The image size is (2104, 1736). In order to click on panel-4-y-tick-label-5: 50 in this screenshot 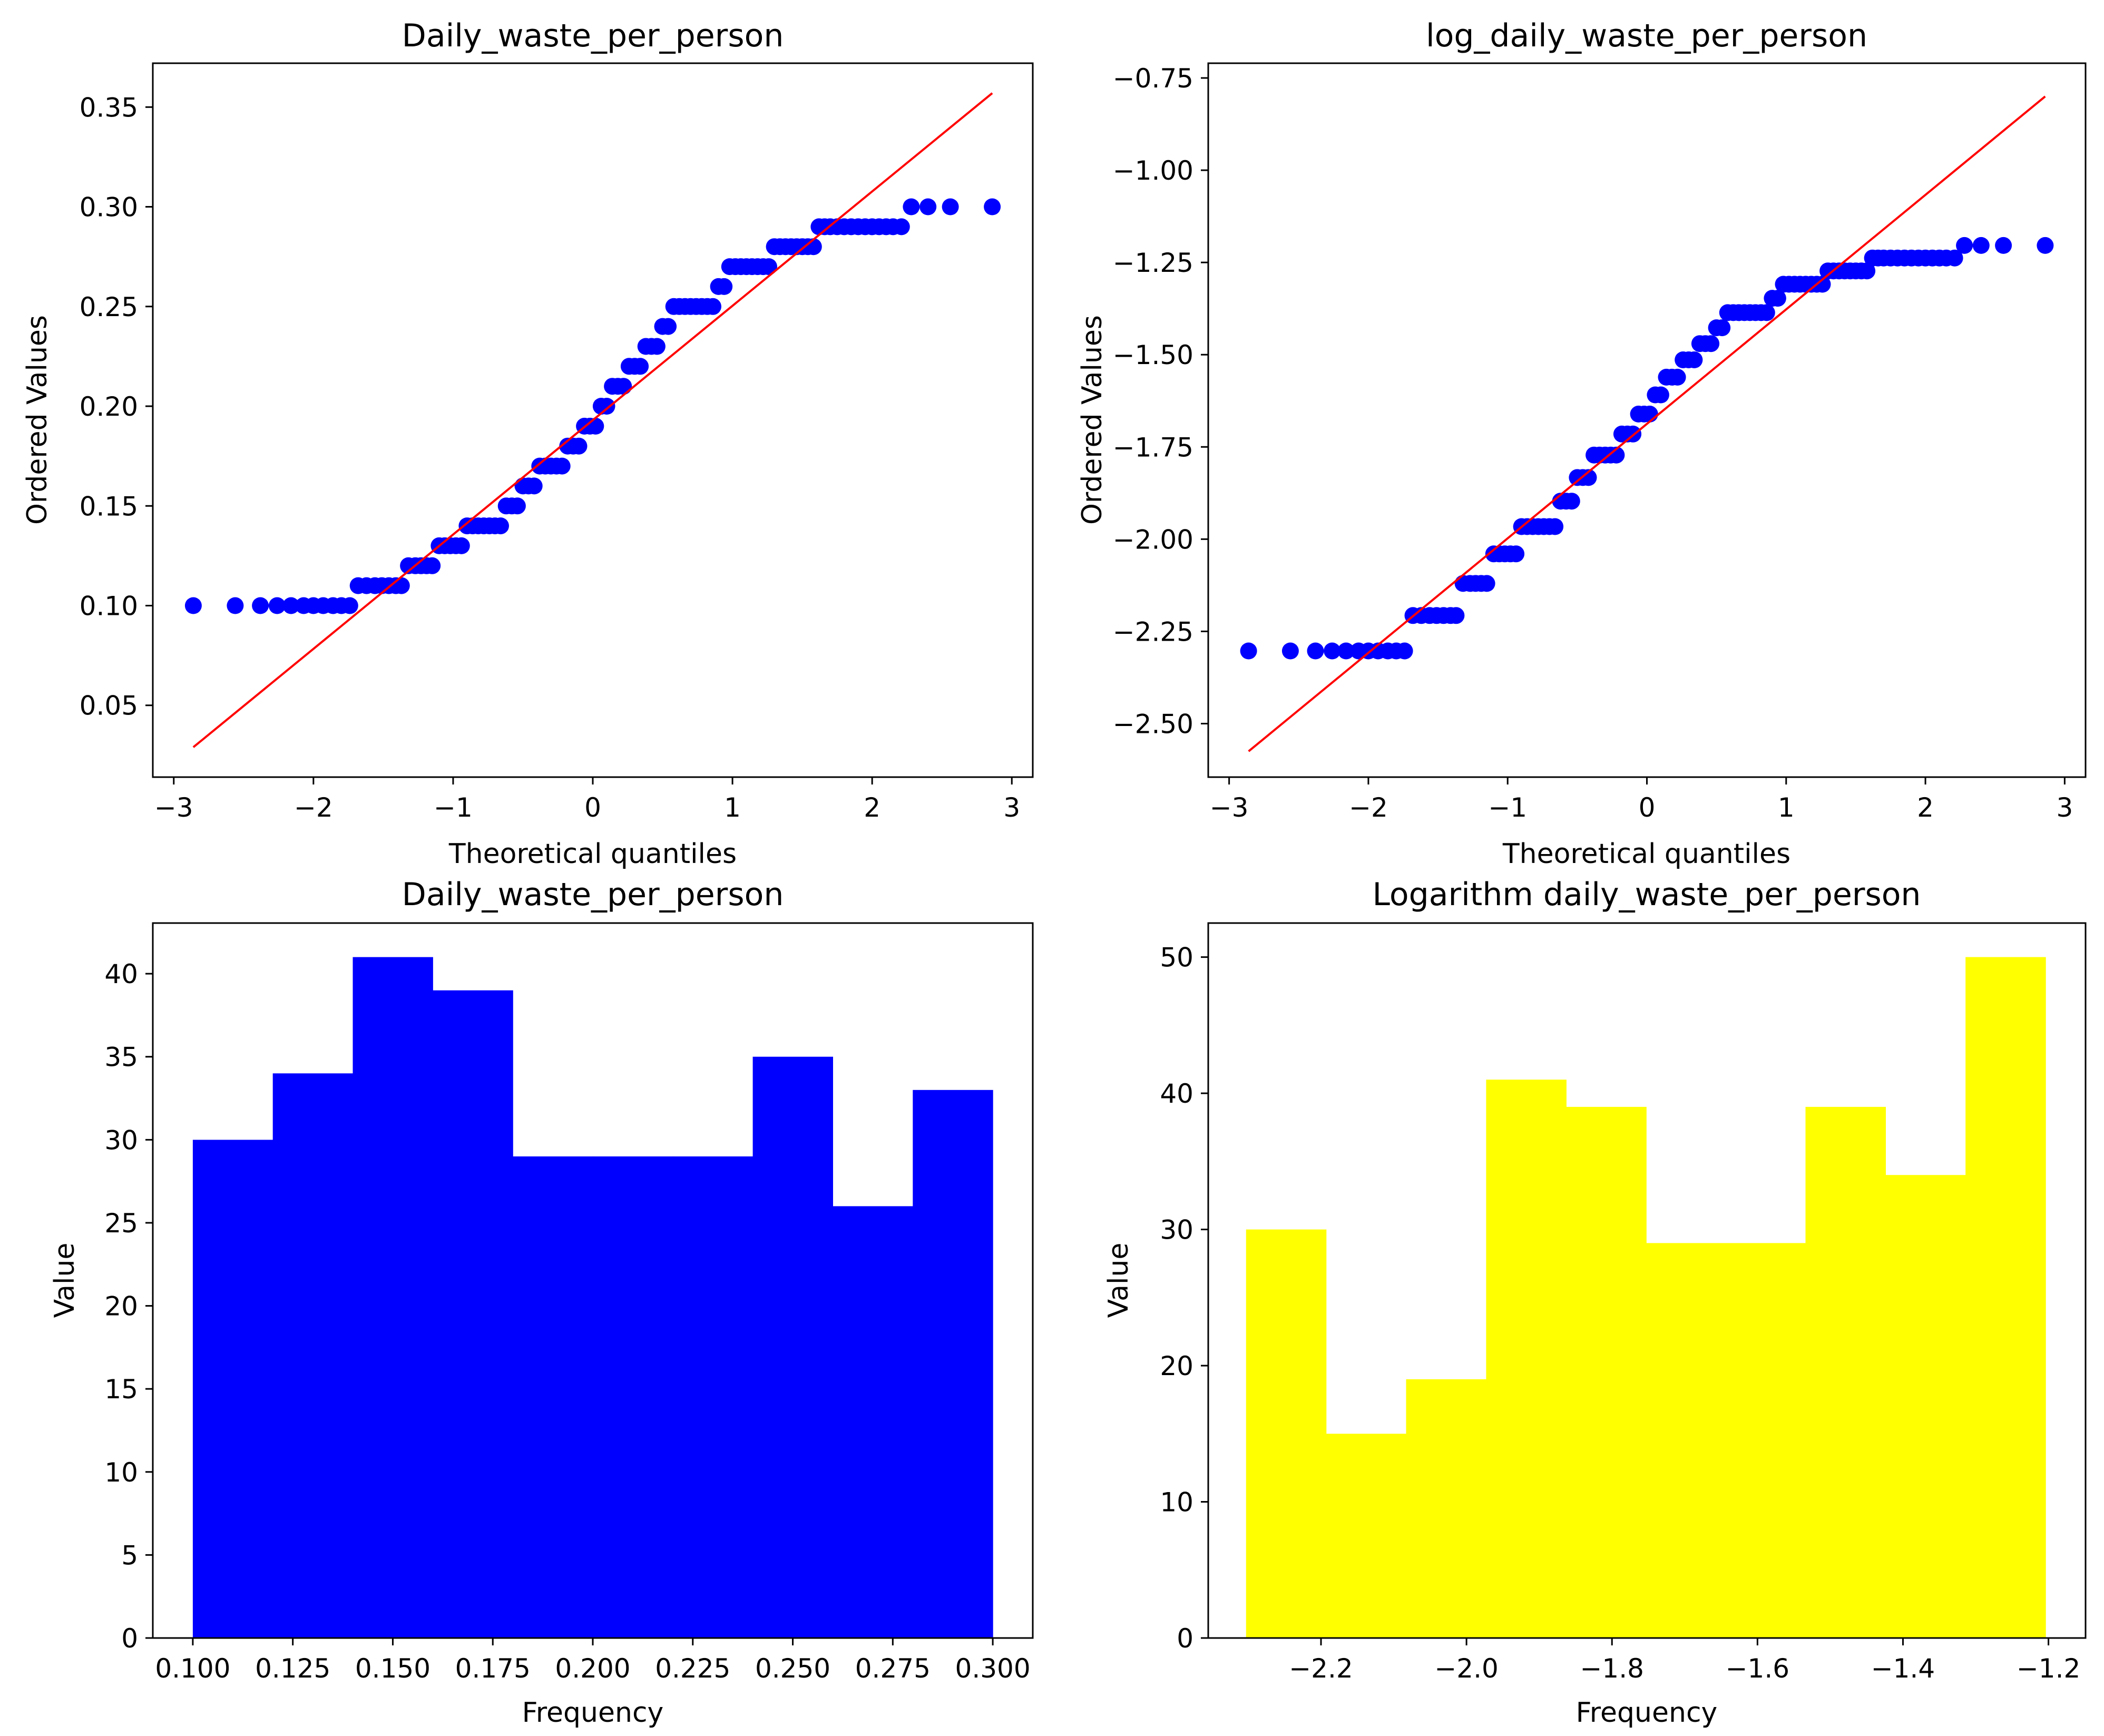, I will do `click(1176, 958)`.